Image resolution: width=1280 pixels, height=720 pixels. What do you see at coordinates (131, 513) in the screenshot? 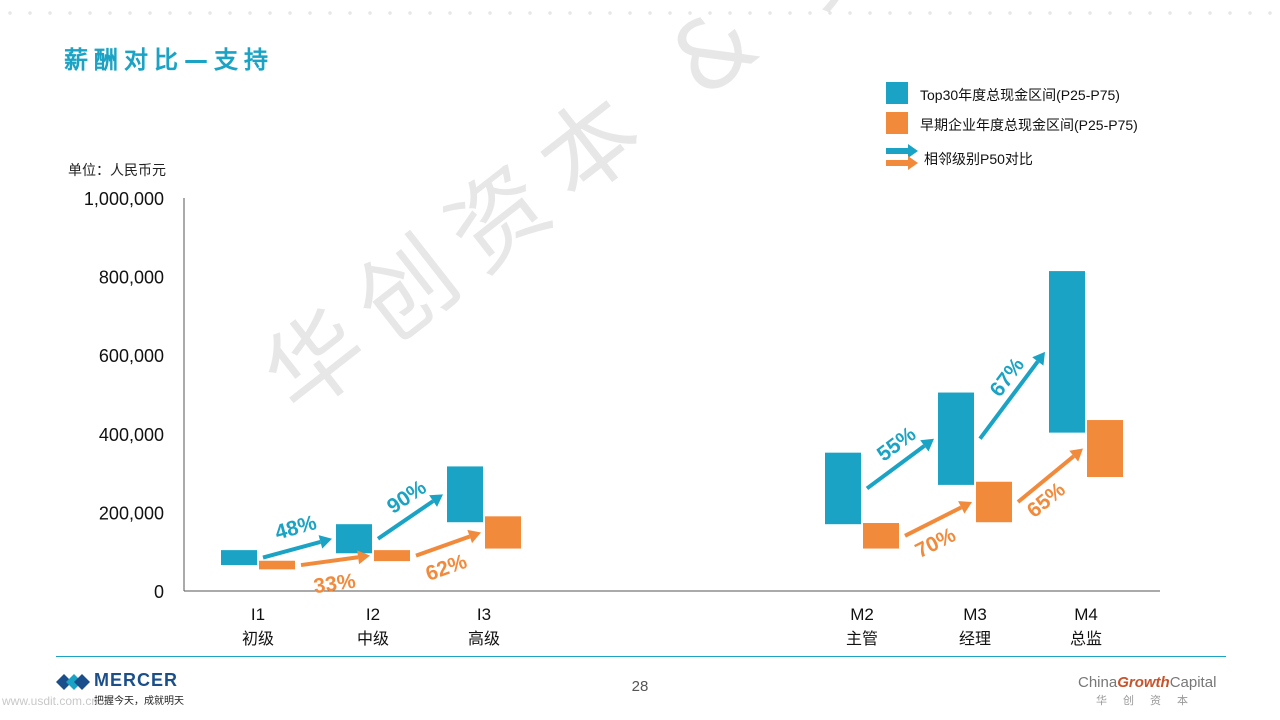
I see `y-tick-label: 200,000` at bounding box center [131, 513].